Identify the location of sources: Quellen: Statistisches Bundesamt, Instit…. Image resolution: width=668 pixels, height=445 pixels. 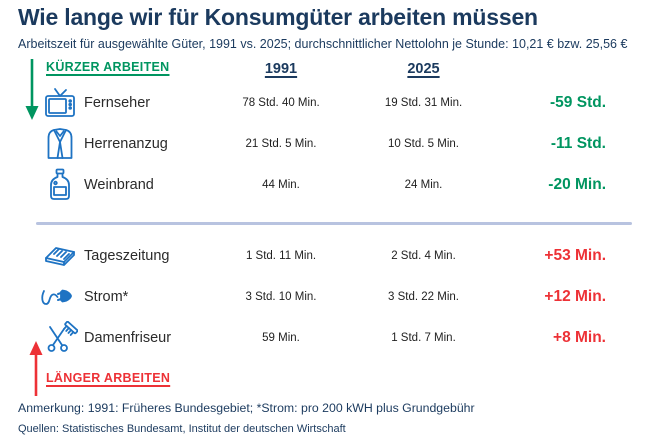
(182, 429).